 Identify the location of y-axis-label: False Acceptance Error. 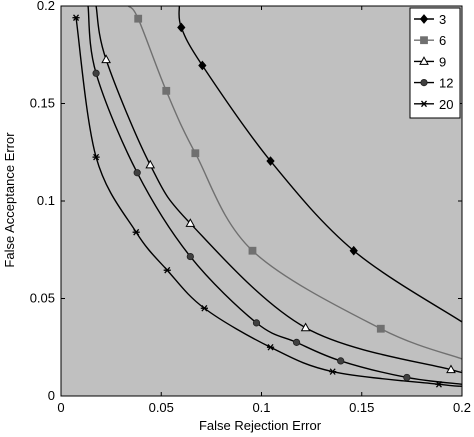
(9, 200).